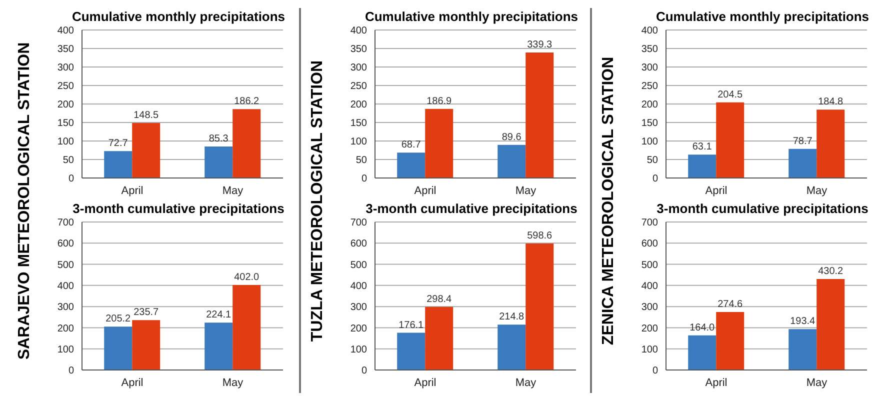 This screenshot has height=403, width=891. What do you see at coordinates (831, 272) in the screenshot?
I see `data-label: 430.2` at bounding box center [831, 272].